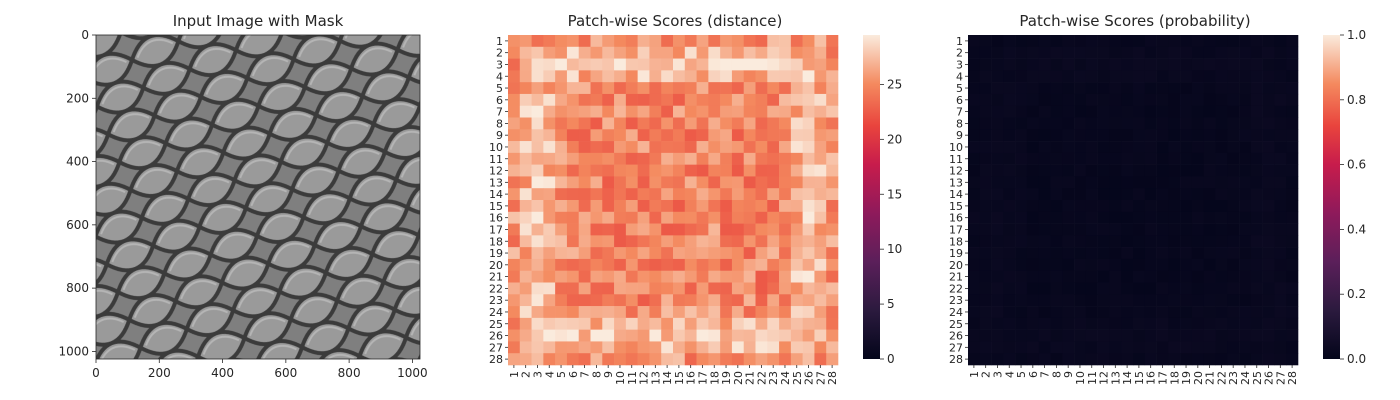  What do you see at coordinates (986, 374) in the screenshot?
I see `col-label: 2` at bounding box center [986, 374].